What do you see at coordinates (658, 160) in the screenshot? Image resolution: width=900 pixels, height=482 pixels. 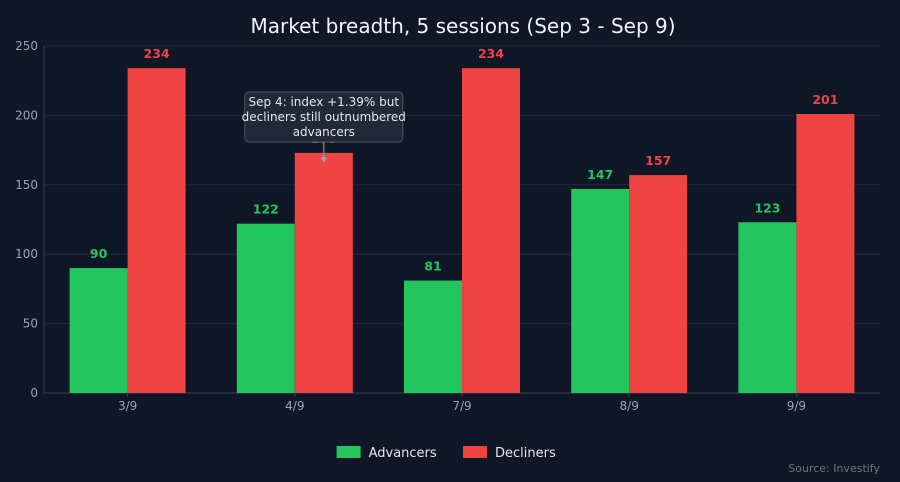 I see `data-label-decliners: 157` at bounding box center [658, 160].